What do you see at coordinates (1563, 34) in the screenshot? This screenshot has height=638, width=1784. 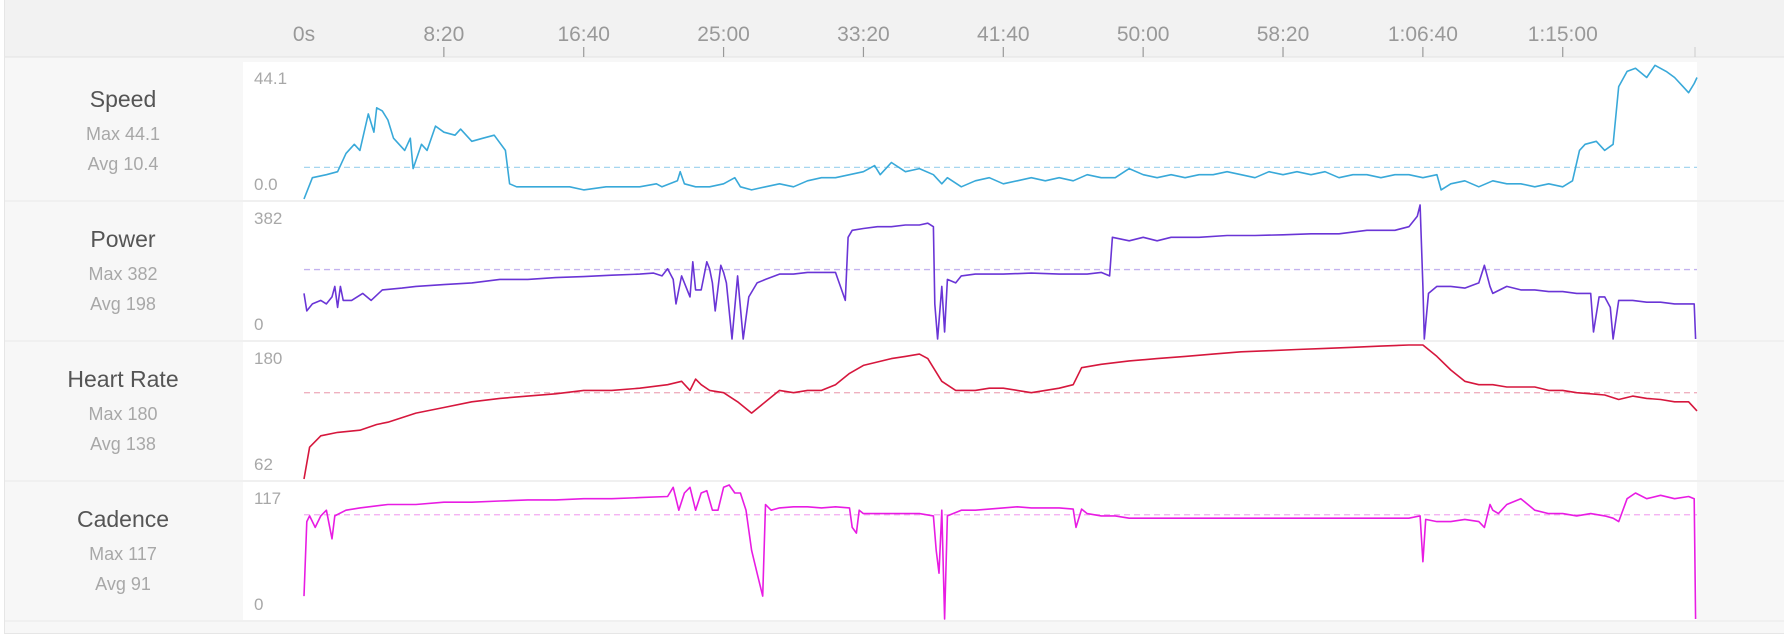 I see `x-tick-label: 1:15:00` at bounding box center [1563, 34].